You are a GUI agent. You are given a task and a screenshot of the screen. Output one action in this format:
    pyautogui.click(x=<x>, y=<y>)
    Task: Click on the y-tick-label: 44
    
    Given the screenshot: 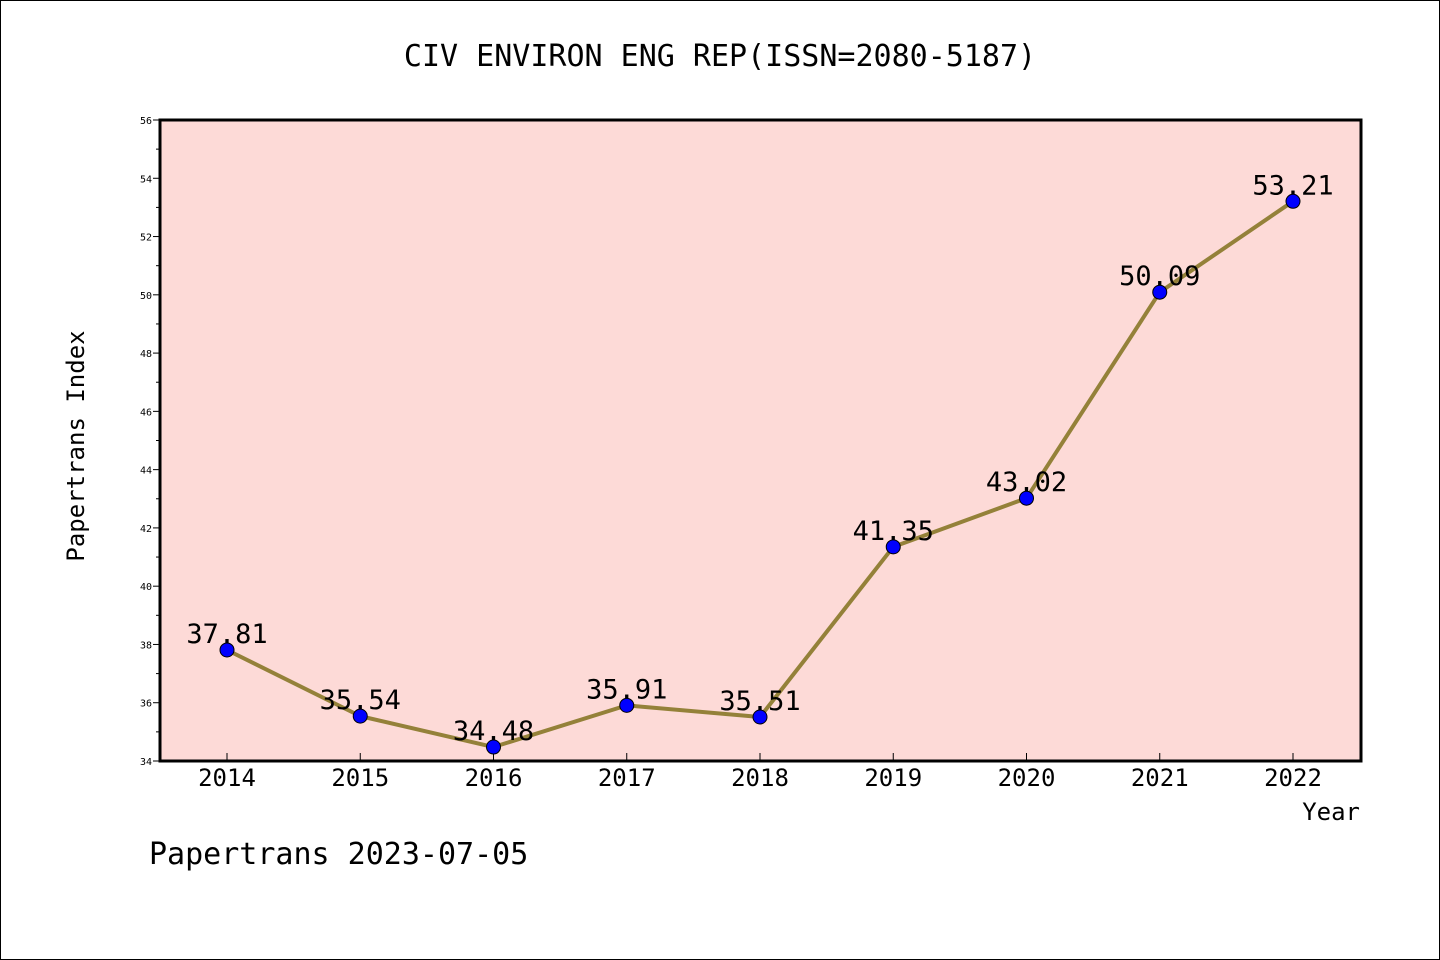 What is the action you would take?
    pyautogui.click(x=146, y=471)
    